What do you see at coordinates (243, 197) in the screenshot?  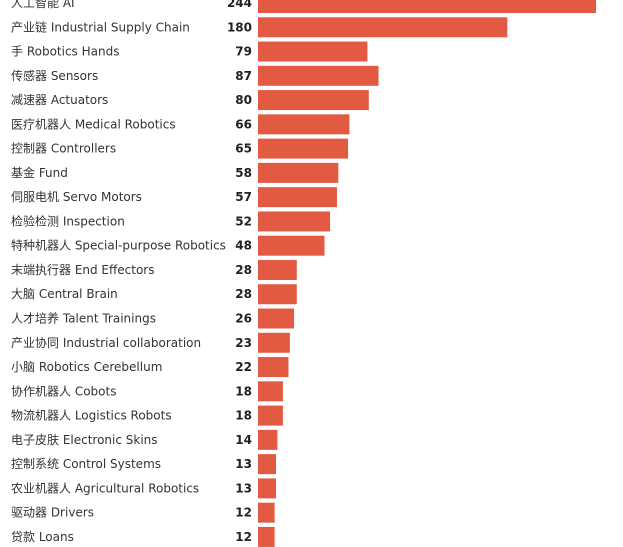 I see `value-label: 57` at bounding box center [243, 197].